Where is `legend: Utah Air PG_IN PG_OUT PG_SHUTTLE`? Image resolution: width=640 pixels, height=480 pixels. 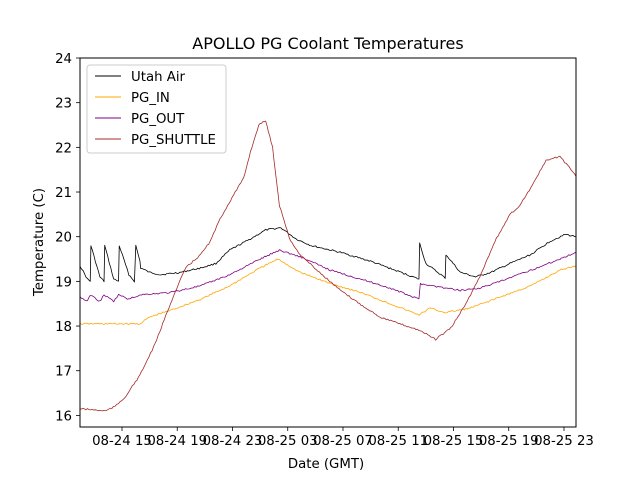 legend: Utah Air PG_IN PG_OUT PG_SHUTTLE is located at coordinates (156, 109).